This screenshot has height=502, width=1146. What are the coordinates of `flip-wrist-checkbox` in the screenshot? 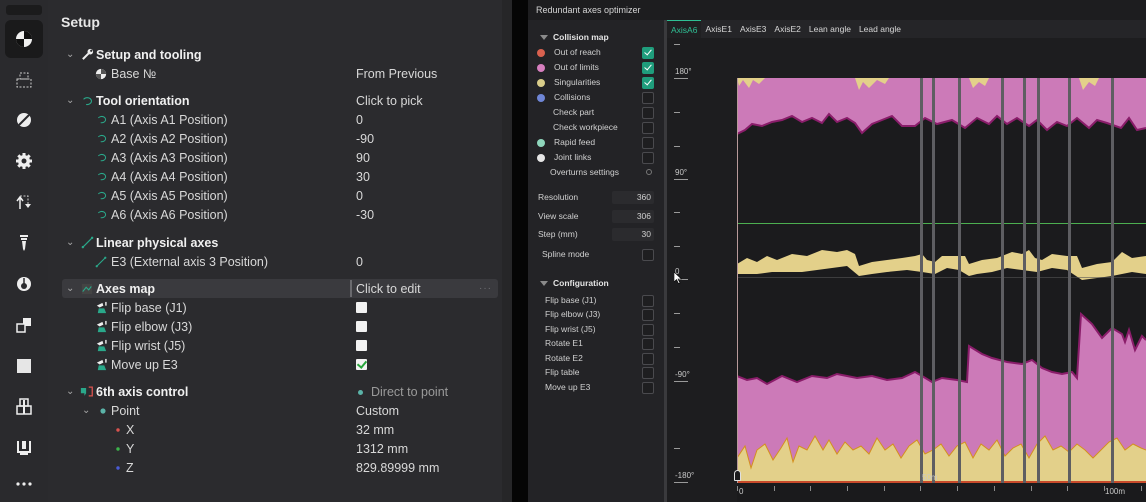 It's located at (361, 345).